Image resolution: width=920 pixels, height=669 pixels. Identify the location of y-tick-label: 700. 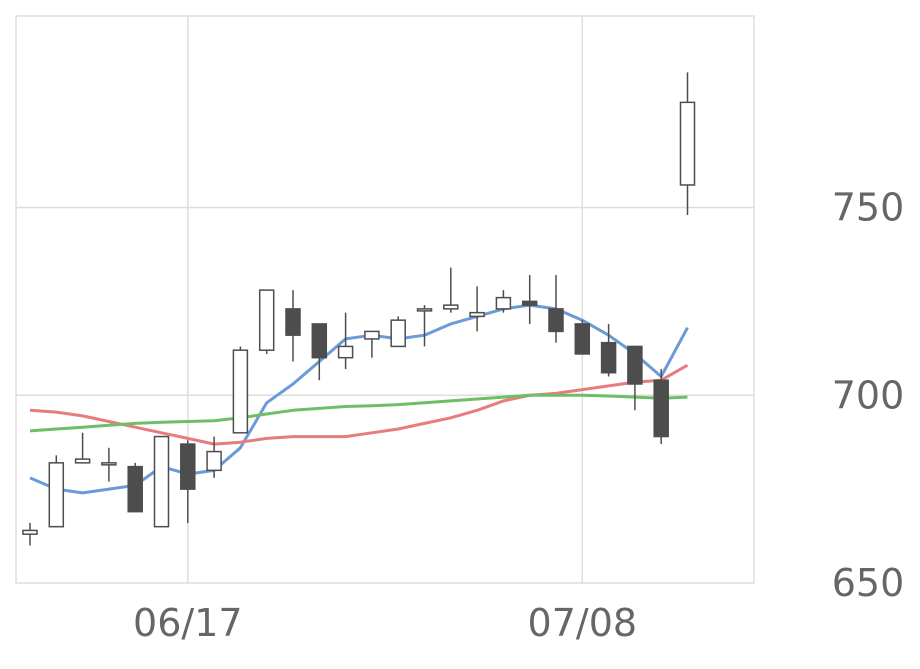
(868, 395).